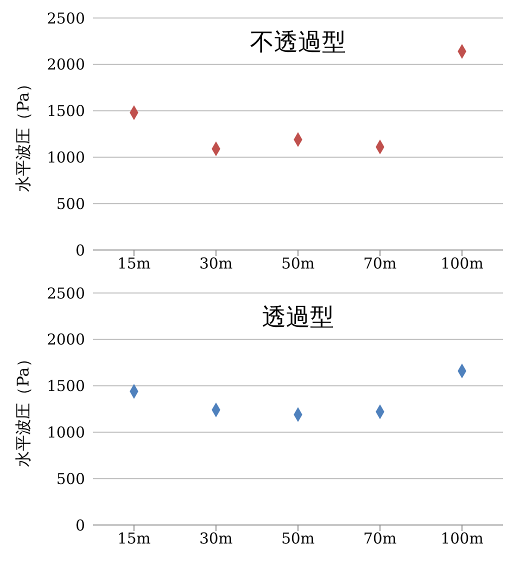 This screenshot has height=563, width=531. Describe the element at coordinates (298, 317) in the screenshot. I see `chart-title: 透過型` at that location.